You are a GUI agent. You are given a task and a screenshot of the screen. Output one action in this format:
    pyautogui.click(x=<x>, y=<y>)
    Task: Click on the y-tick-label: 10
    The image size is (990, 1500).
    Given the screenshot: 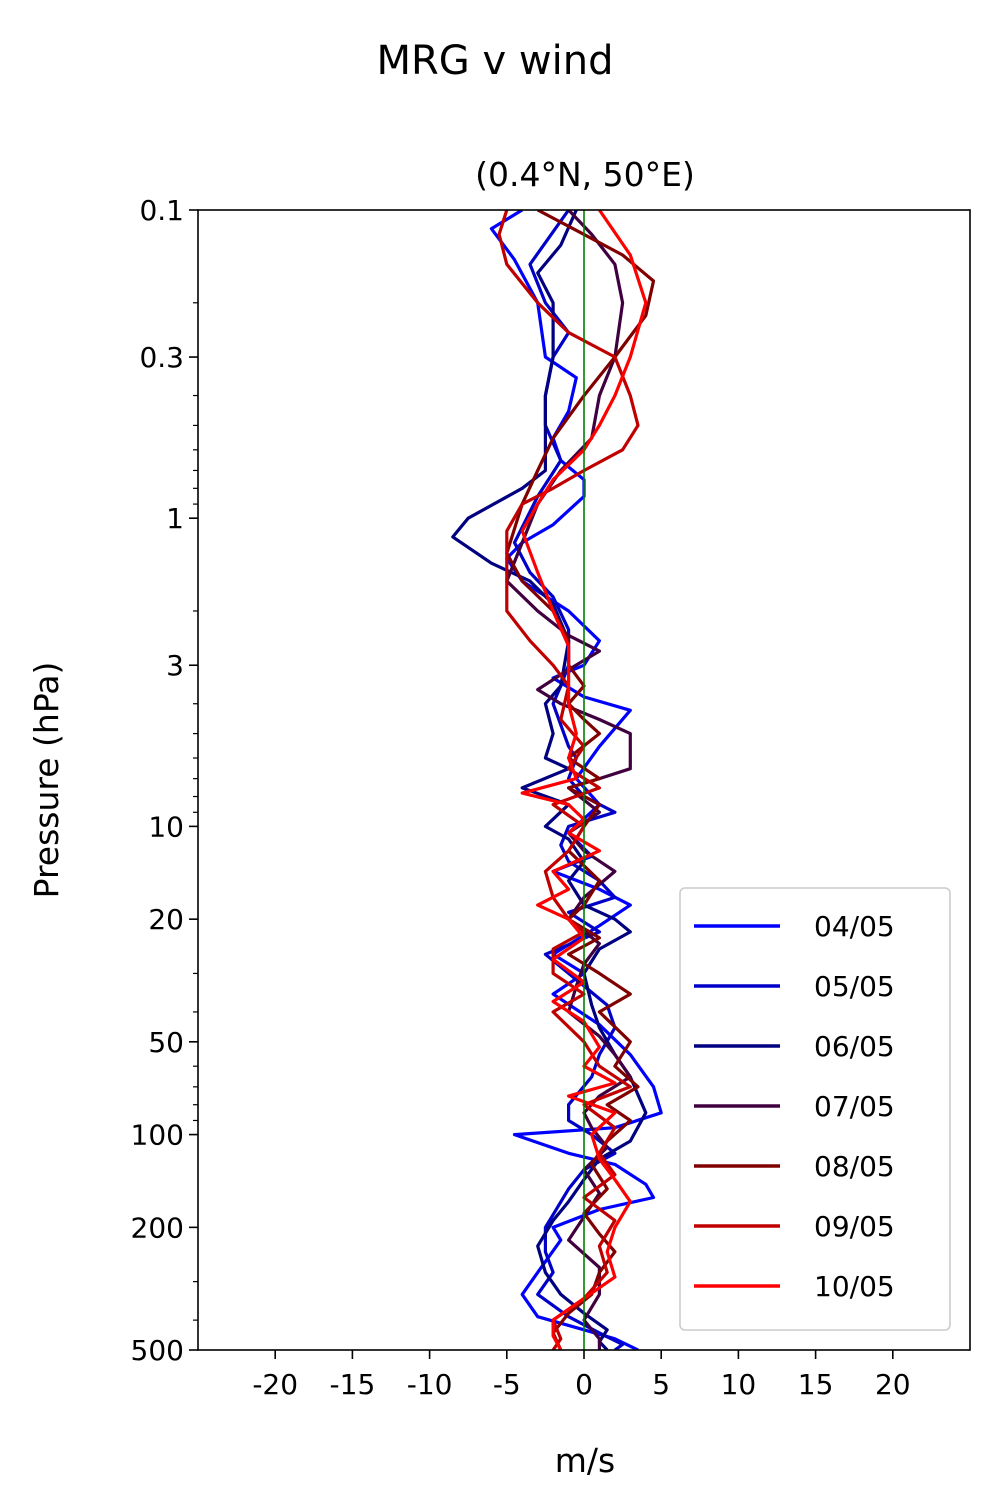 What is the action you would take?
    pyautogui.click(x=166, y=826)
    